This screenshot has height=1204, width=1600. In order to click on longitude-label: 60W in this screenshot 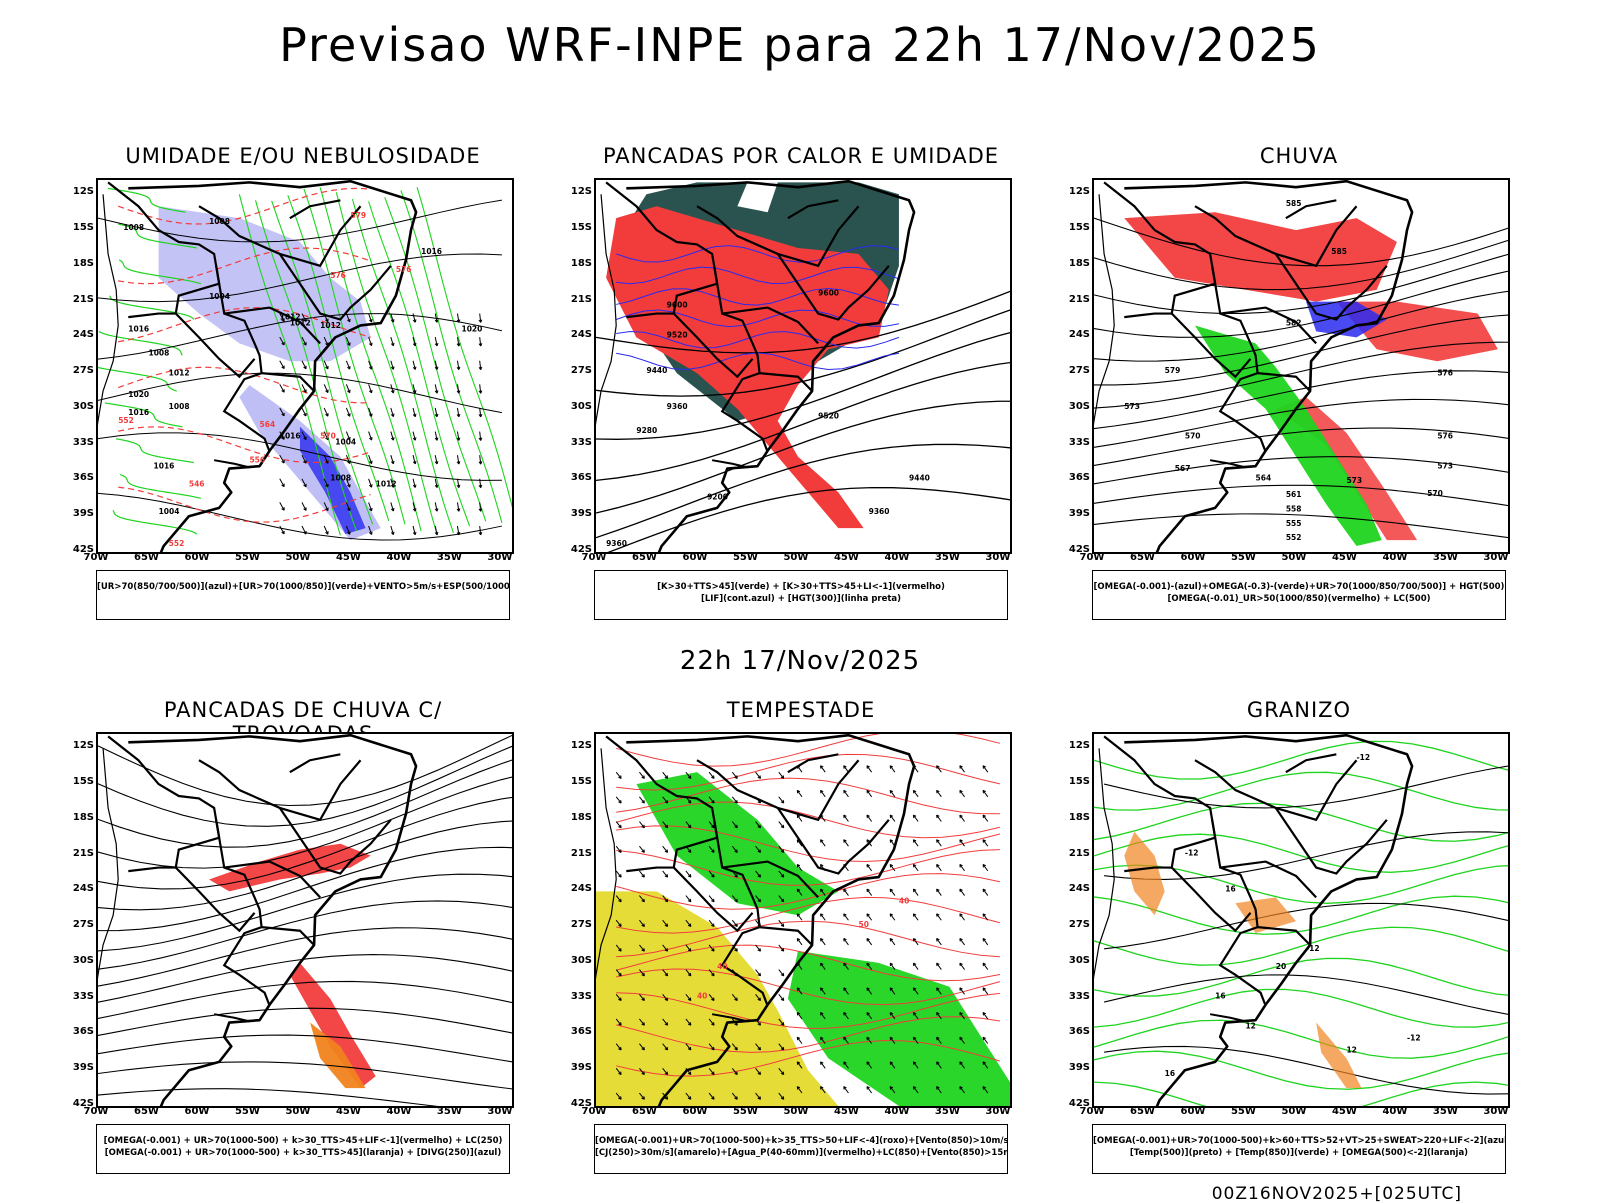, I will do `click(197, 1111)`.